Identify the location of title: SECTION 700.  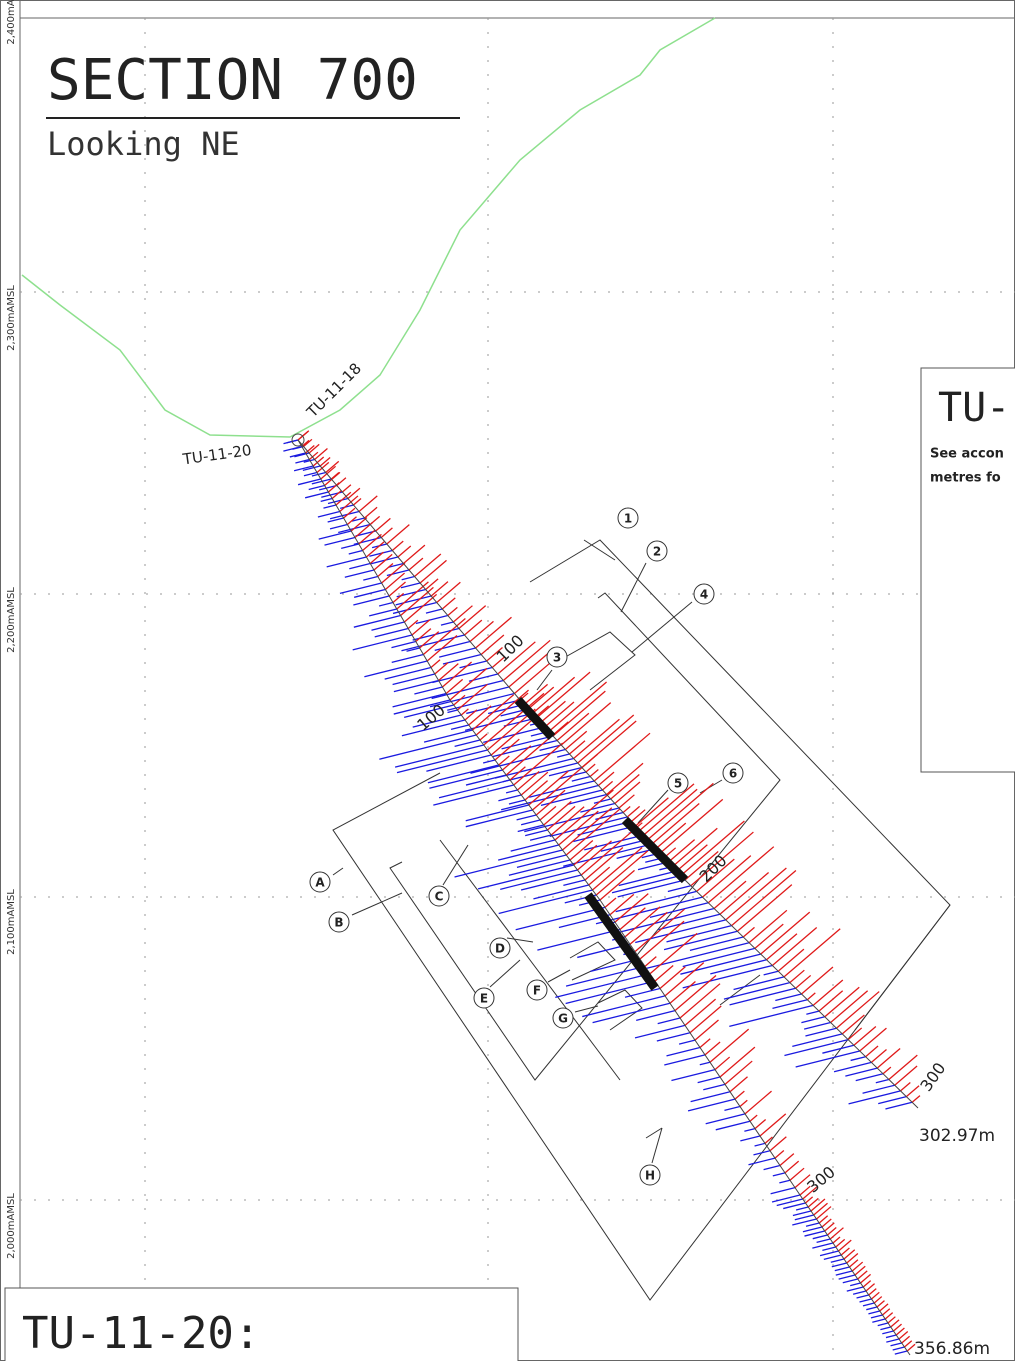
(232, 80).